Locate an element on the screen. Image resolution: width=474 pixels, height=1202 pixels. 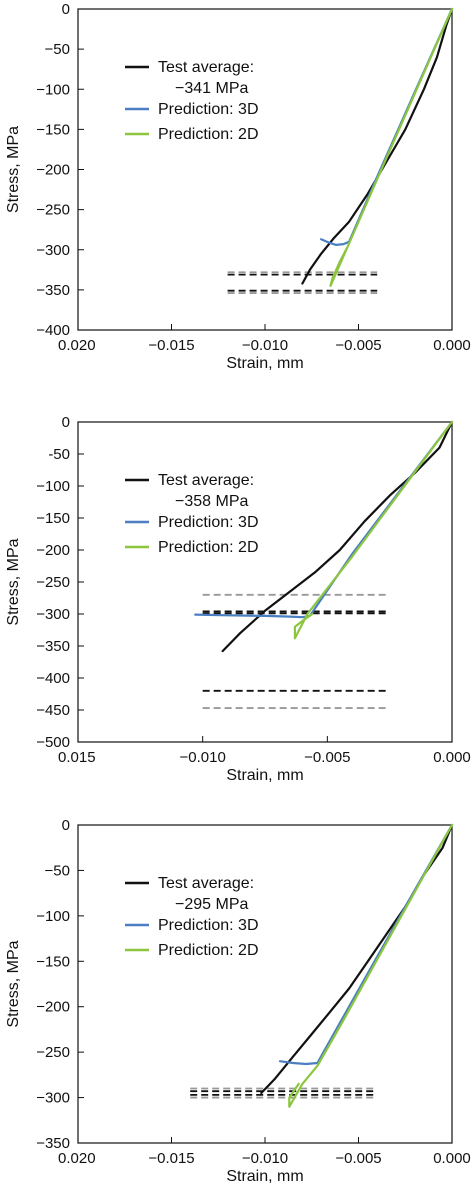
legend-test-value: −341 MPa is located at coordinates (211, 88).